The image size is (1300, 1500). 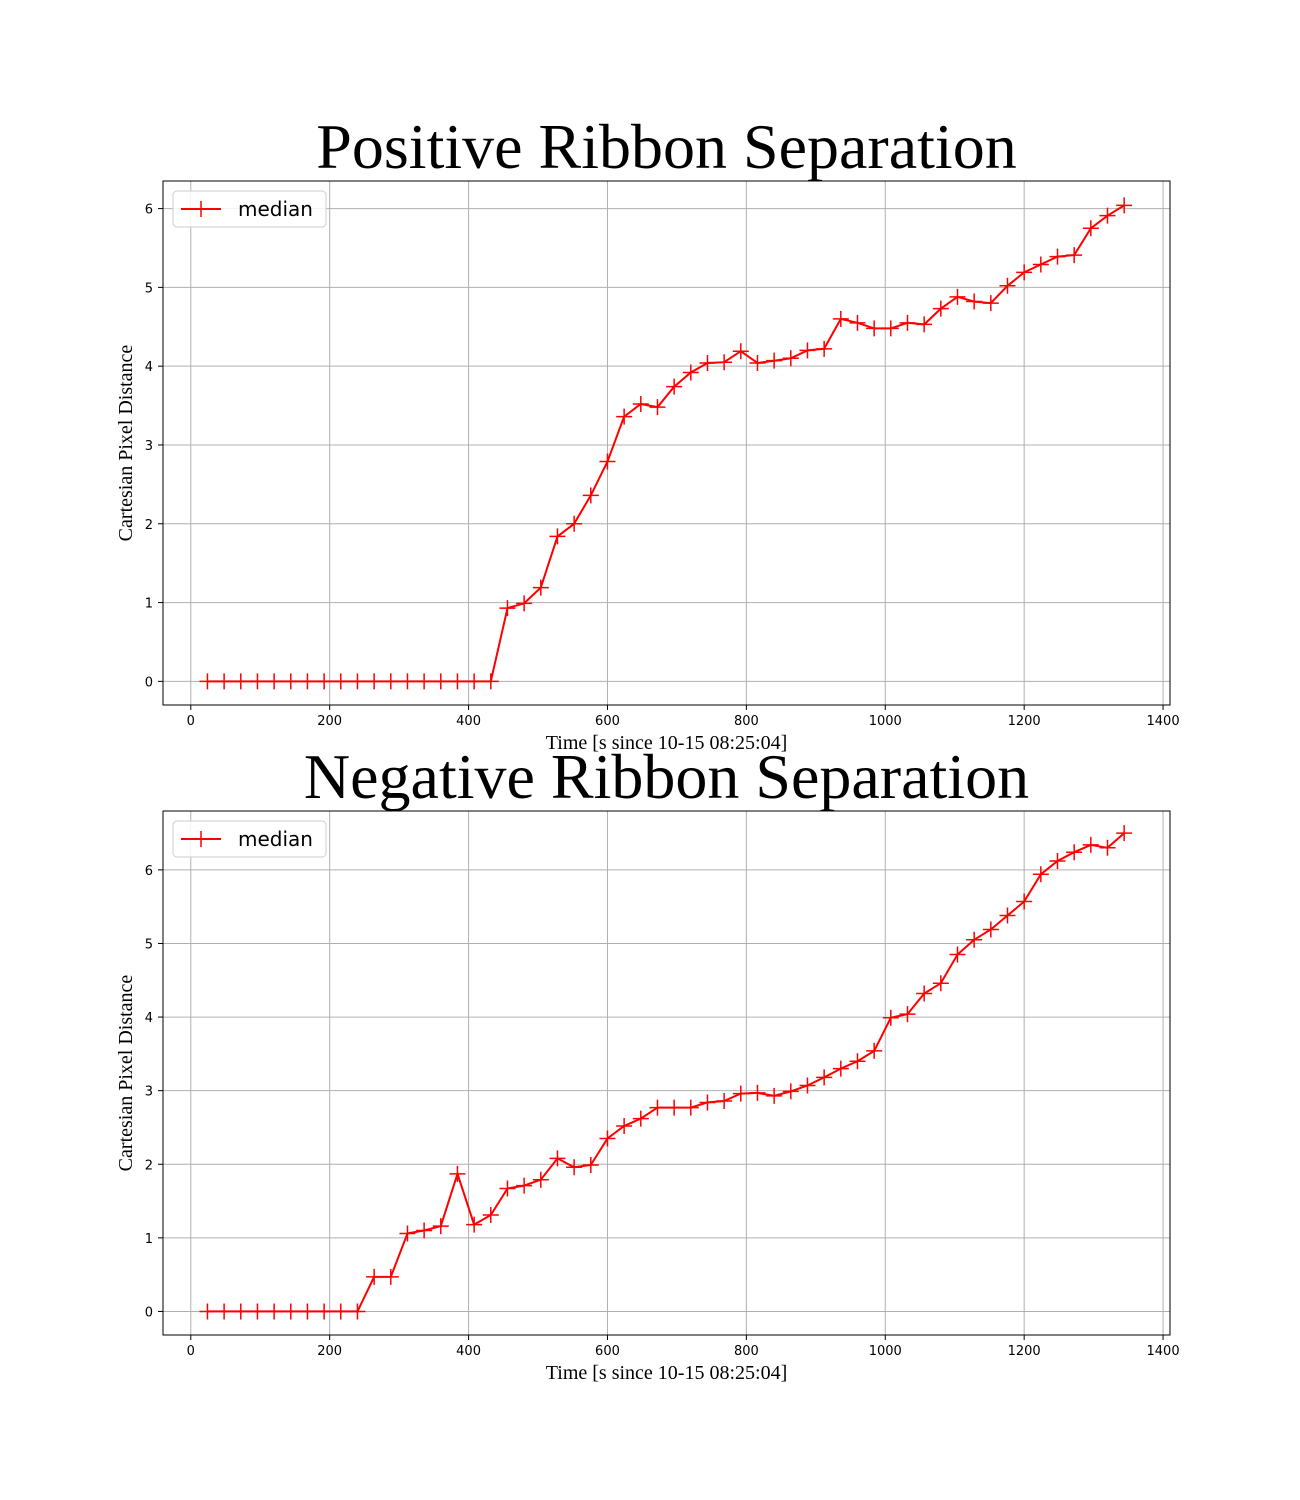 I want to click on x-tick-label: 200, so click(x=329, y=721).